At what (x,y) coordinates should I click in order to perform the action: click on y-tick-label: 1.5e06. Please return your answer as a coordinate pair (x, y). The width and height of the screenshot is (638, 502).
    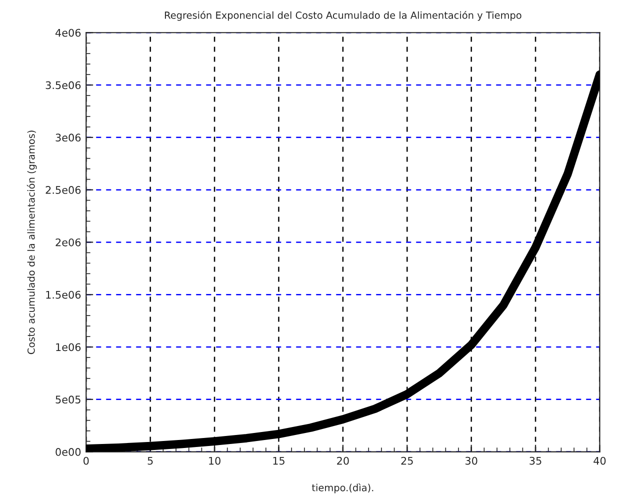
    Looking at the image, I should click on (63, 294).